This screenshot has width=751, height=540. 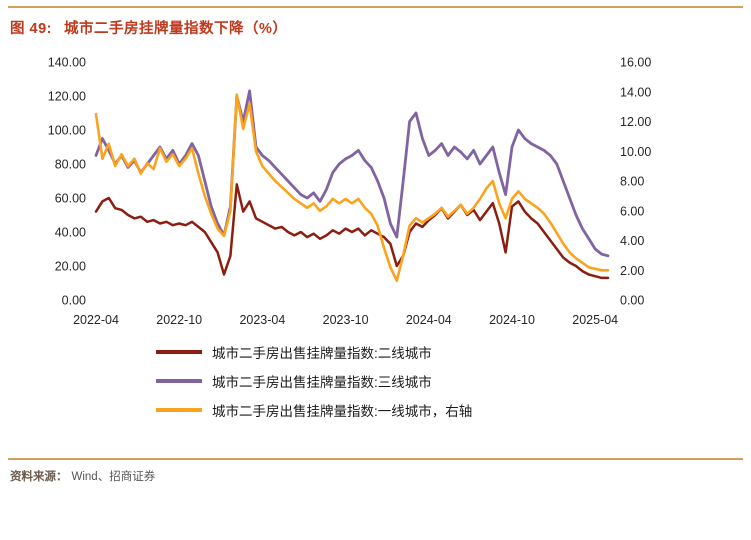 I want to click on legend-label: 城市二手房出售挂牌量指数:二线城市, so click(x=322, y=353).